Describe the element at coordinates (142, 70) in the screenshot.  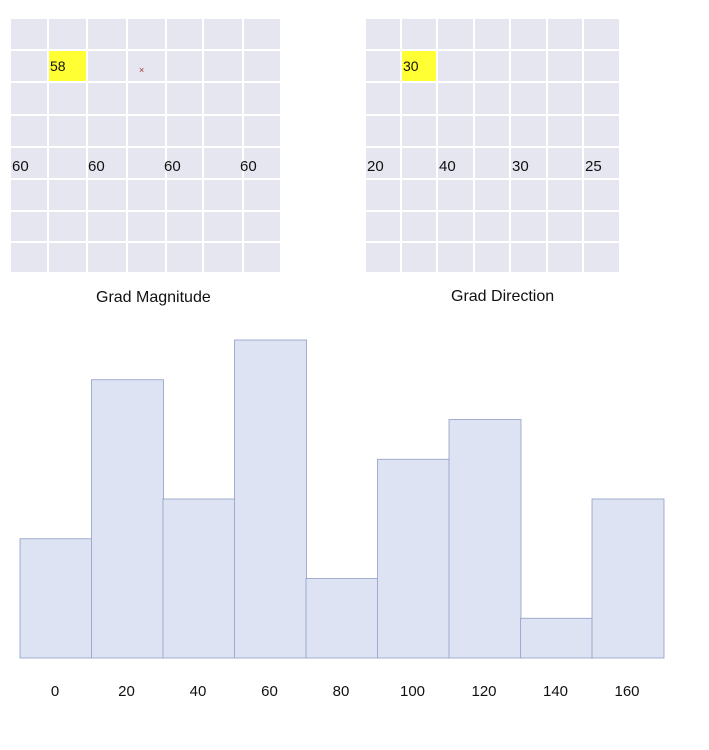
I see `cursor-marker: ×` at that location.